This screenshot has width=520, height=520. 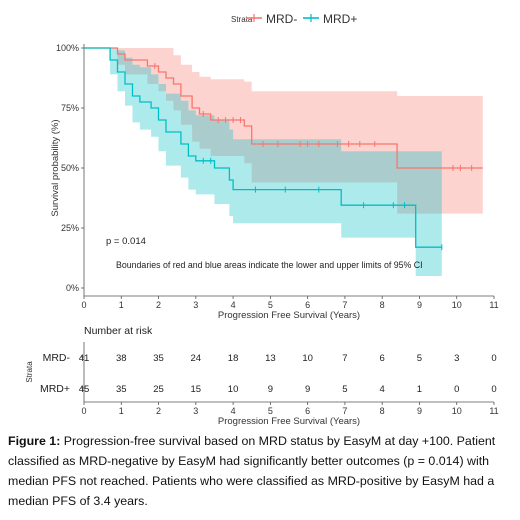 I want to click on x-tick-label: 1, so click(x=121, y=305).